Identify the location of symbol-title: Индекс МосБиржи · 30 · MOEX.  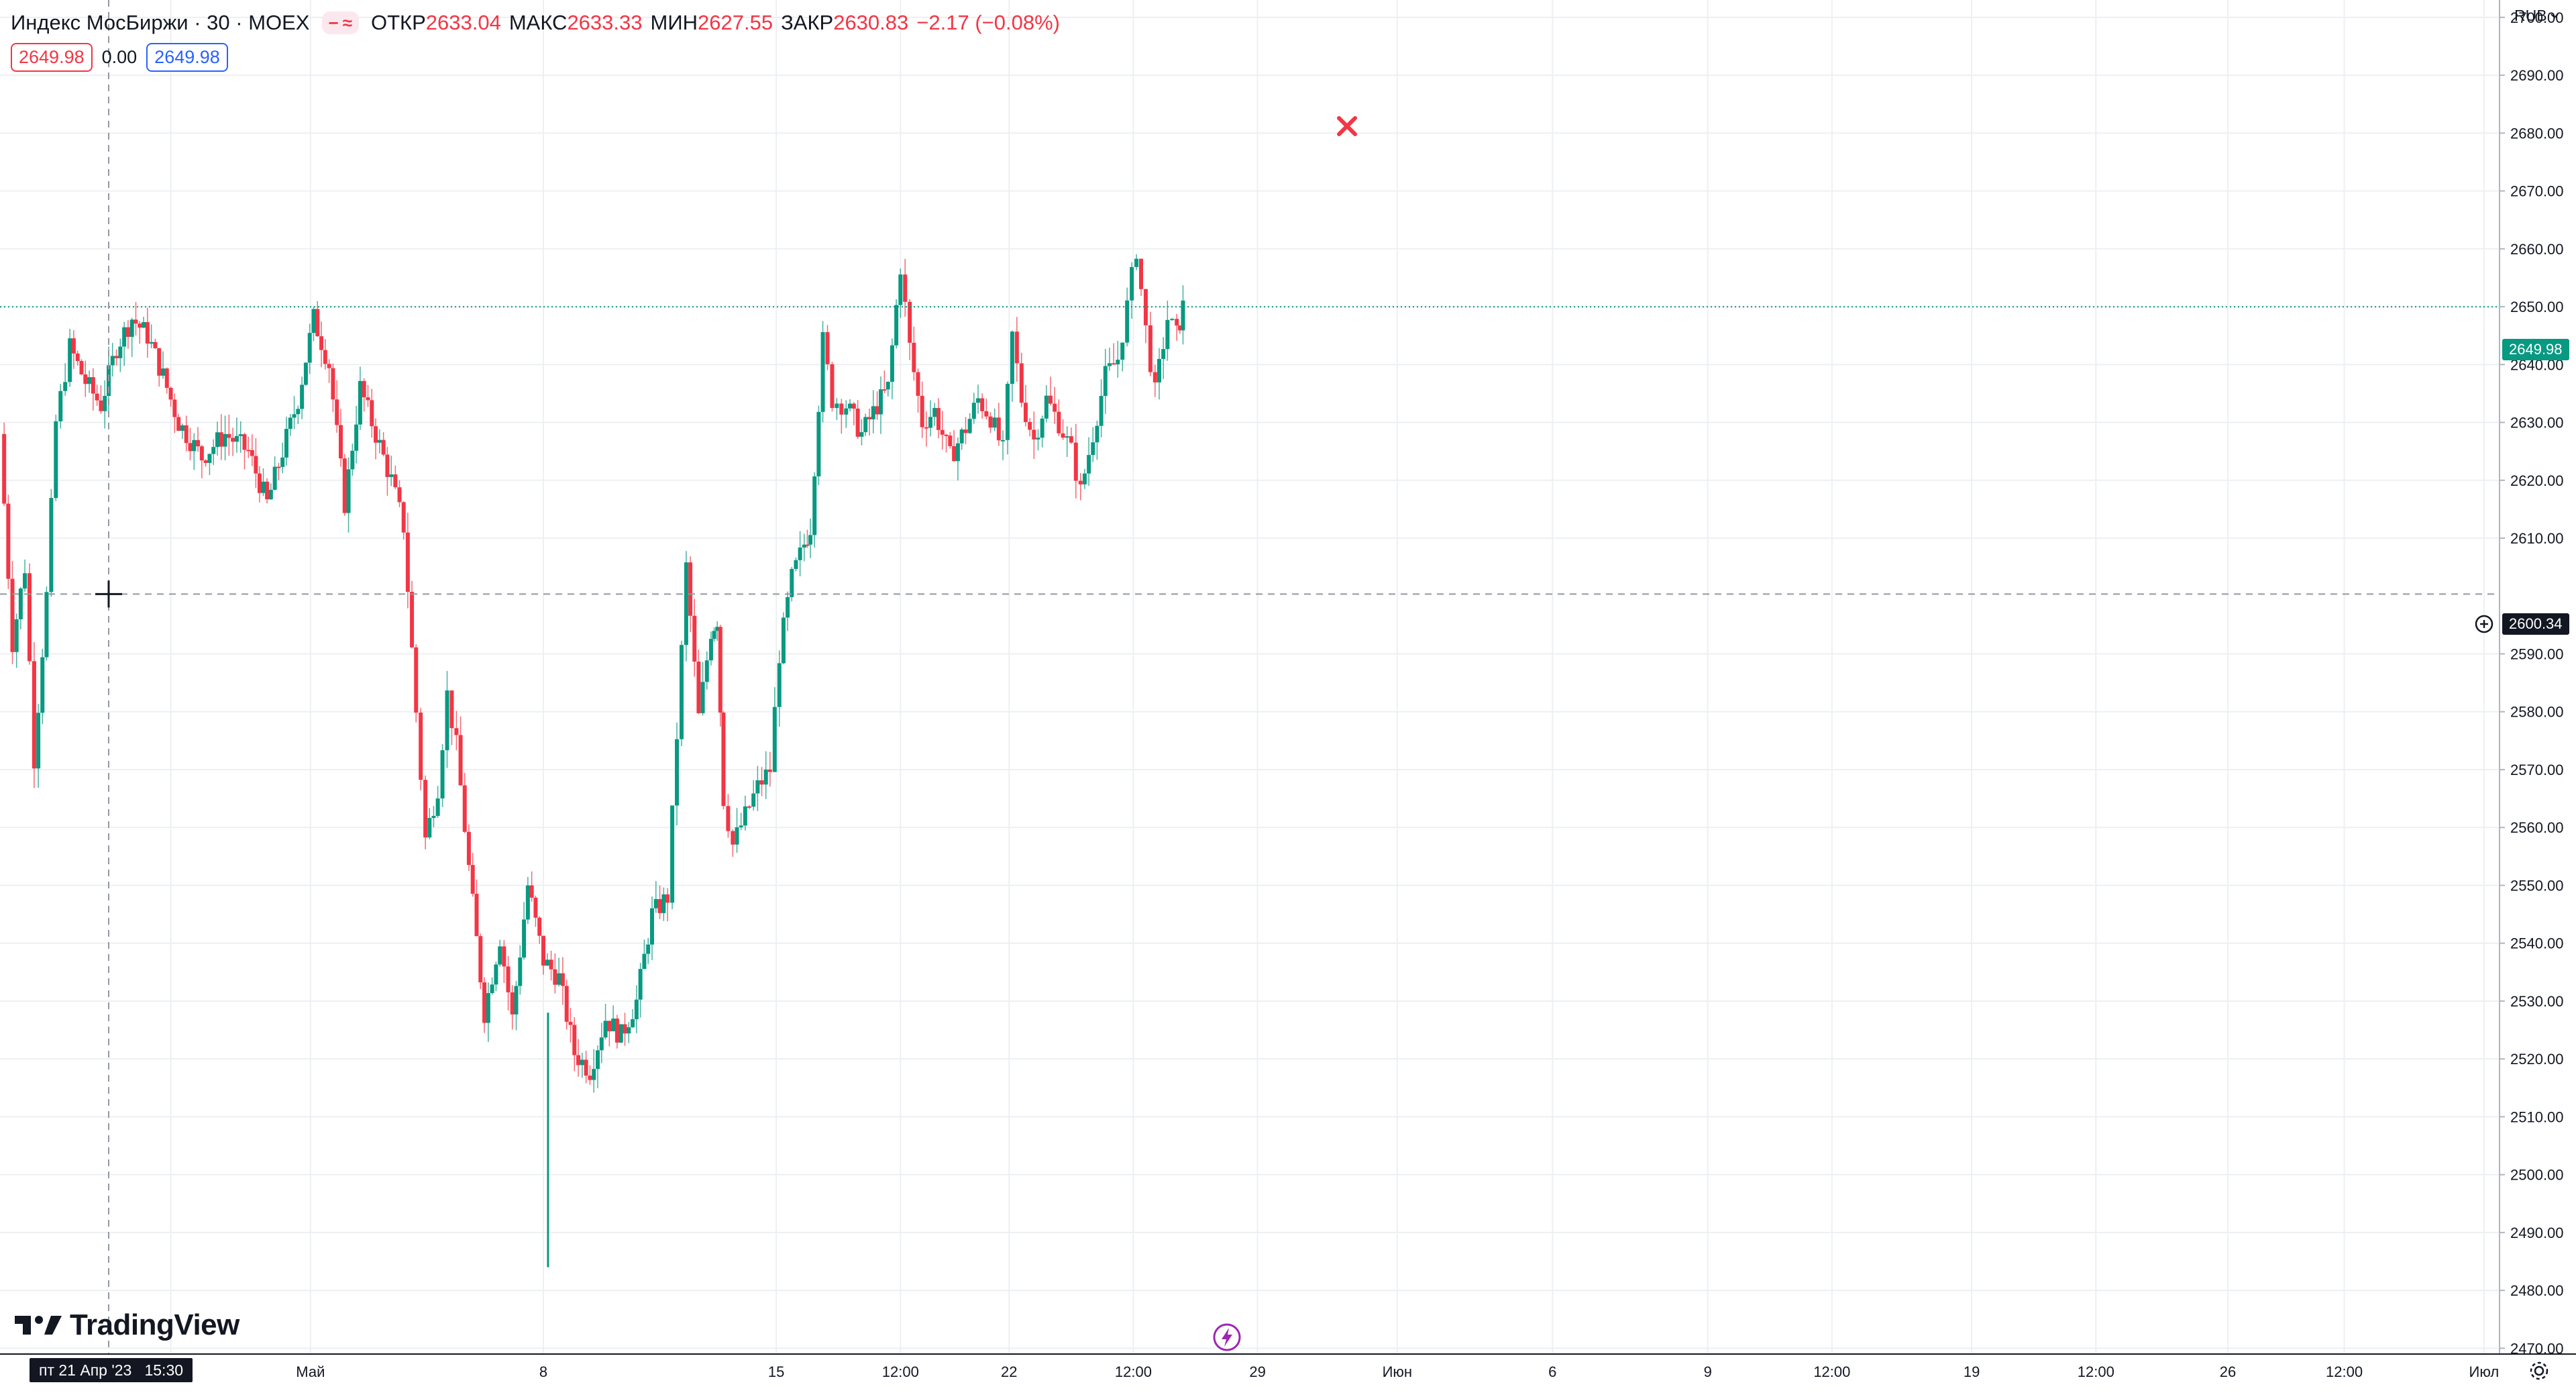
(160, 22).